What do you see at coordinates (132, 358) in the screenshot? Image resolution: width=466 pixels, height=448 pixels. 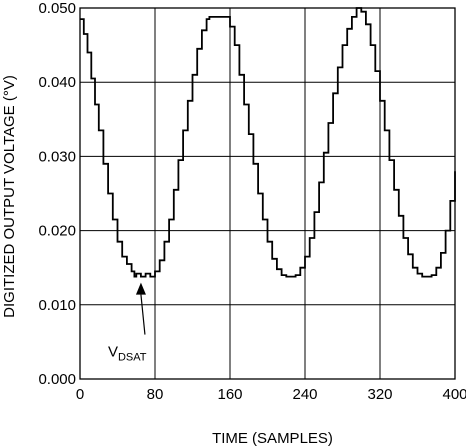 I see `annotation-label-subscript: DSAT` at bounding box center [132, 358].